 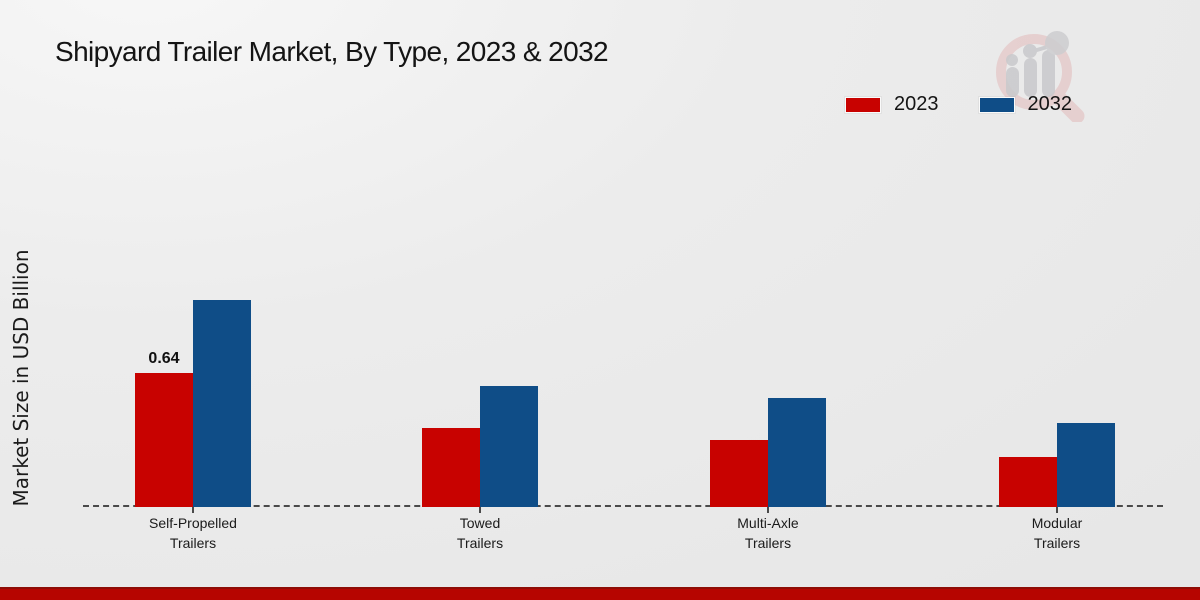 I want to click on bar-2032-cat3, so click(x=1086, y=465).